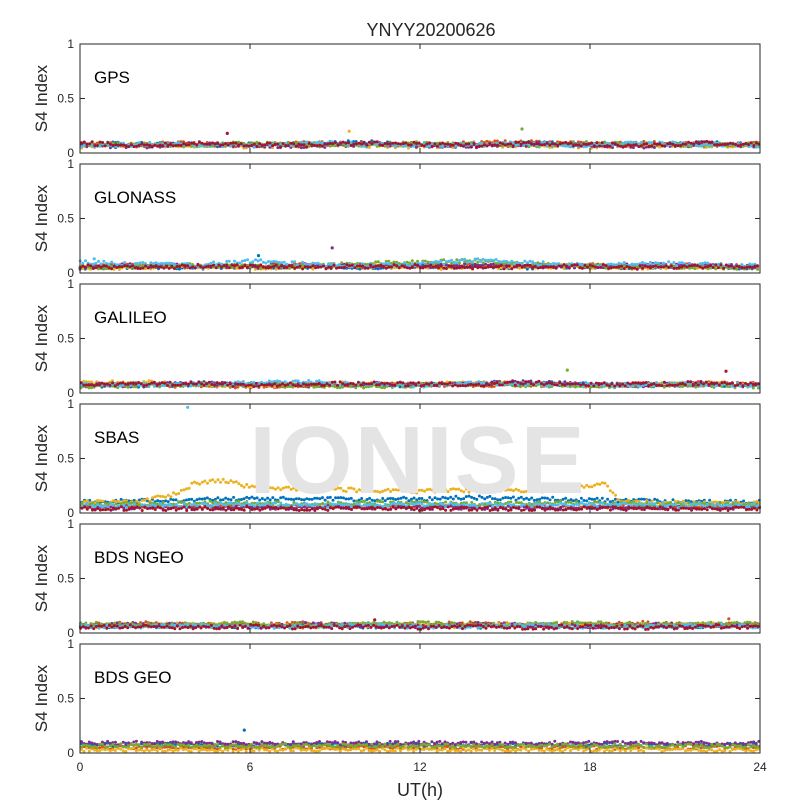 The height and width of the screenshot is (800, 800). Describe the element at coordinates (332, 248) in the screenshot. I see `outlier-point` at that location.